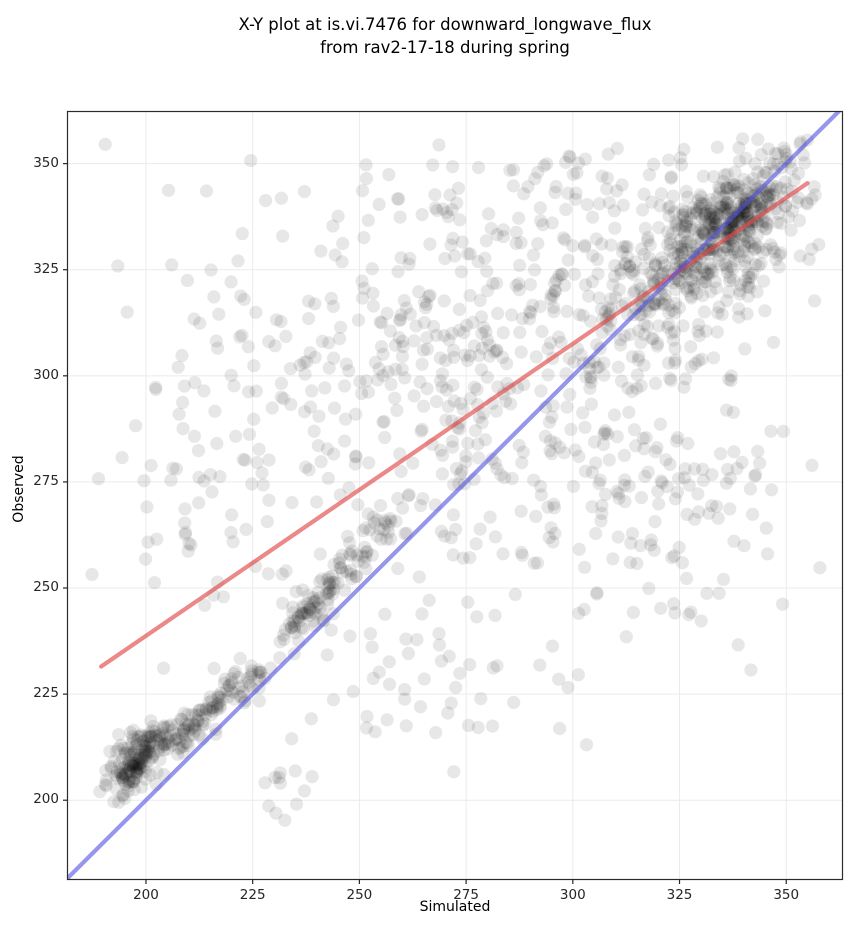  I want to click on chart-title-line2: from rav2-17-18 during spring, so click(445, 47).